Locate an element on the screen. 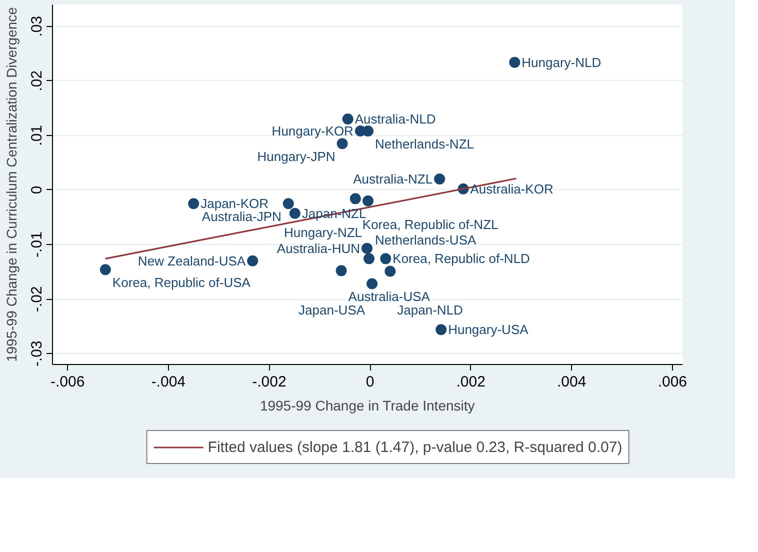 The height and width of the screenshot is (552, 758). annotation: Hungary-NLD is located at coordinates (562, 62).